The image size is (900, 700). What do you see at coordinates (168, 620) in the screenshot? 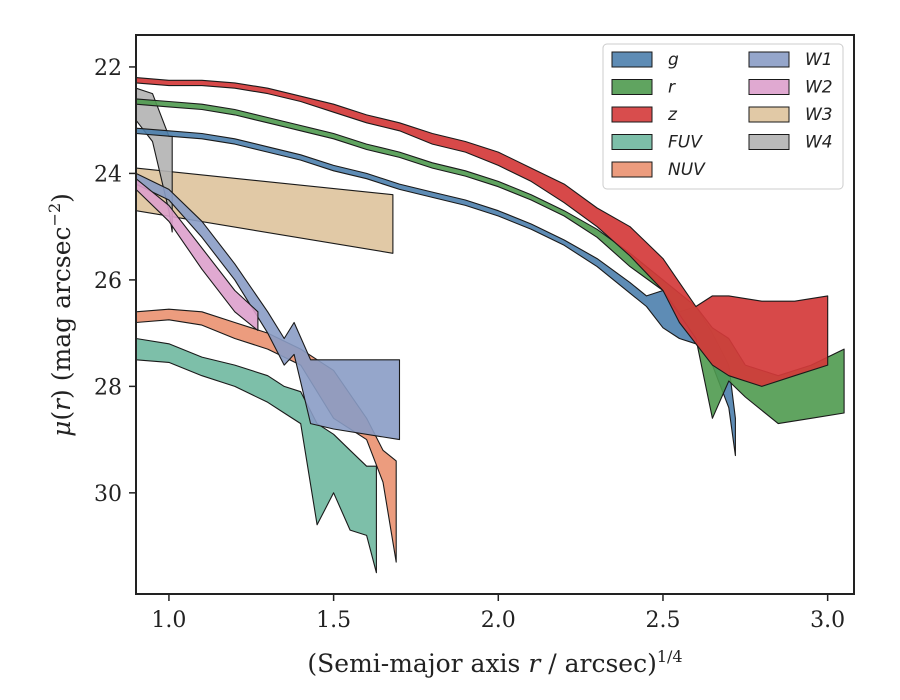
I see `x-tick-label: 1.0` at bounding box center [168, 620].